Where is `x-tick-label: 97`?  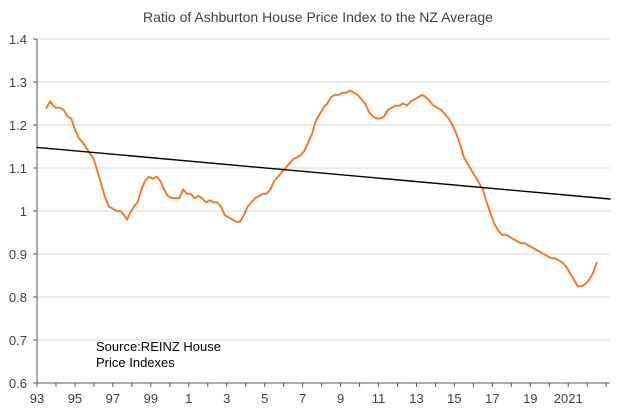
x-tick-label: 97 is located at coordinates (113, 398).